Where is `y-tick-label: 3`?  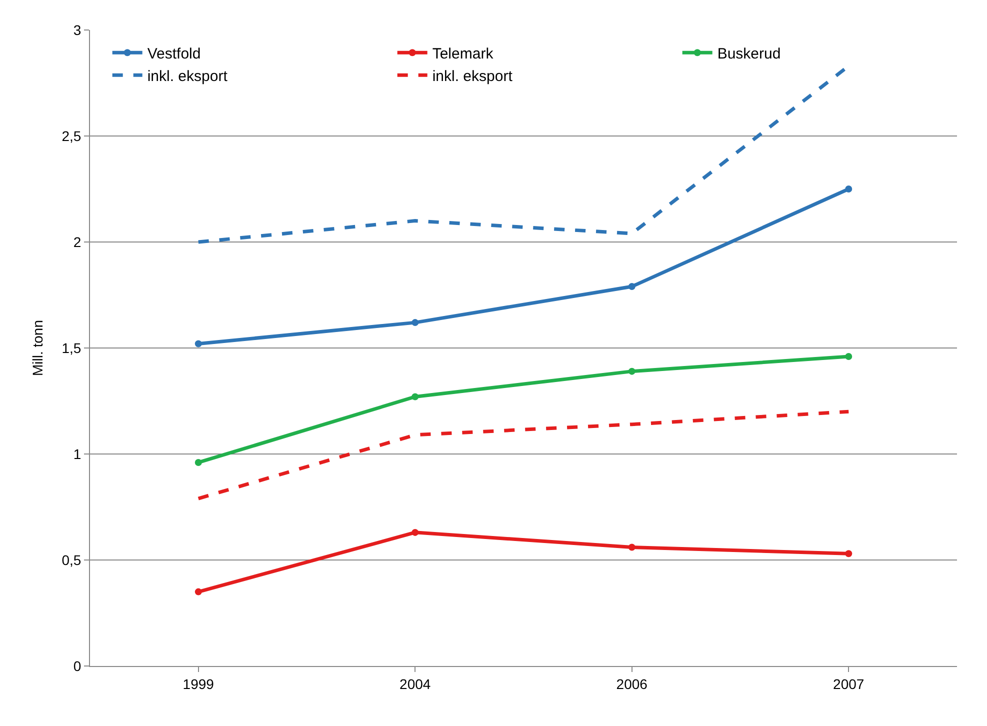 y-tick-label: 3 is located at coordinates (77, 30).